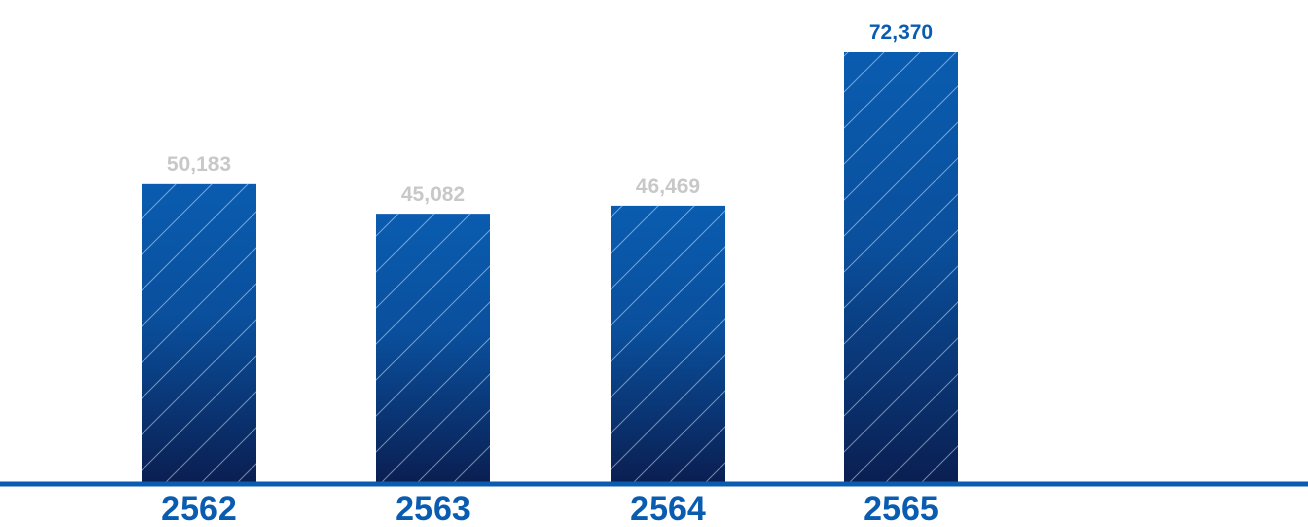  Describe the element at coordinates (668, 508) in the screenshot. I see `category-label-2564: 2564` at that location.